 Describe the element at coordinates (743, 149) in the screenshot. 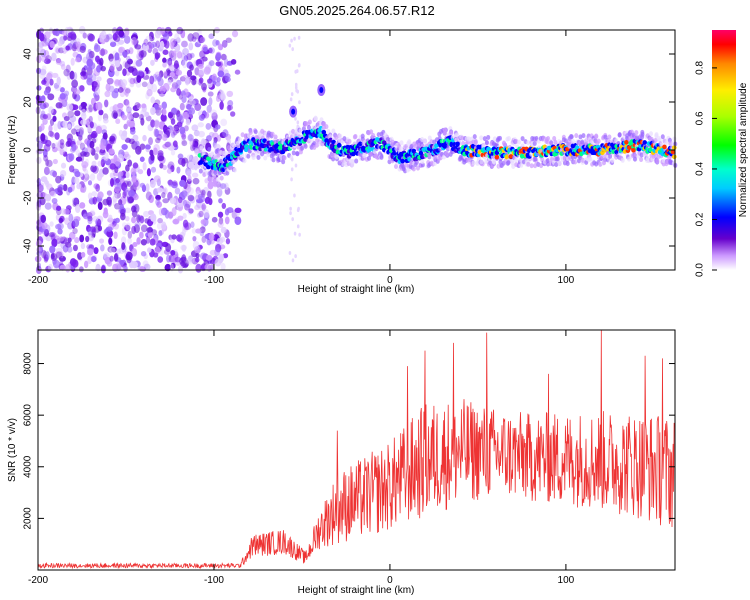

I see `colorbar-label: Normalized spectral amplitude` at that location.